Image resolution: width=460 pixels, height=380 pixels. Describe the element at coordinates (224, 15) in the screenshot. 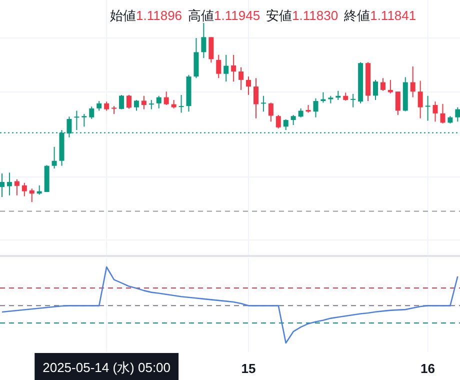

I see `annotation: 高値1.11945` at that location.